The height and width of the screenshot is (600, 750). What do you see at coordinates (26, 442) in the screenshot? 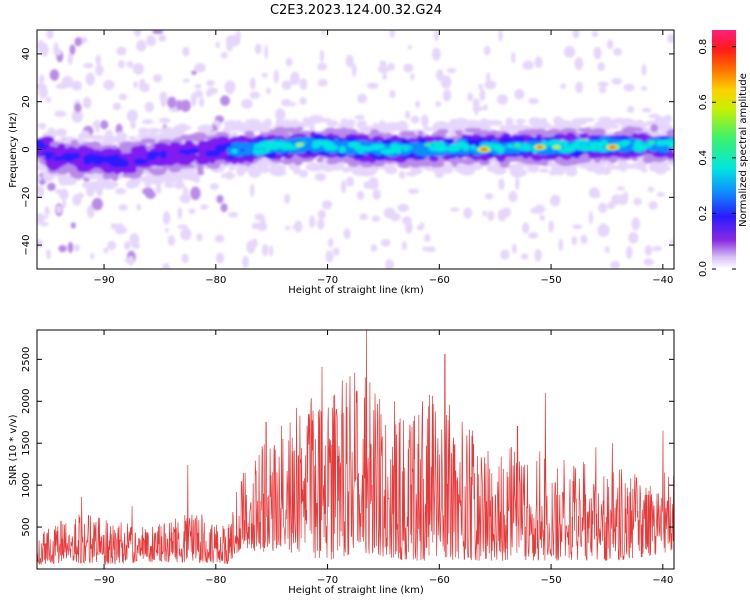
I see `y-tick-label: 1500` at bounding box center [26, 442].